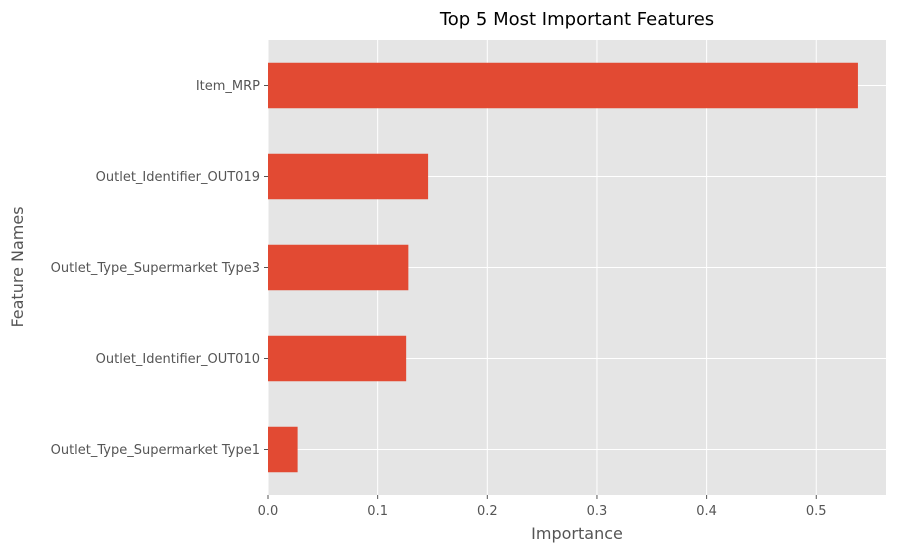 The width and height of the screenshot is (897, 556). What do you see at coordinates (577, 533) in the screenshot?
I see `x-axis-label: Importance` at bounding box center [577, 533].